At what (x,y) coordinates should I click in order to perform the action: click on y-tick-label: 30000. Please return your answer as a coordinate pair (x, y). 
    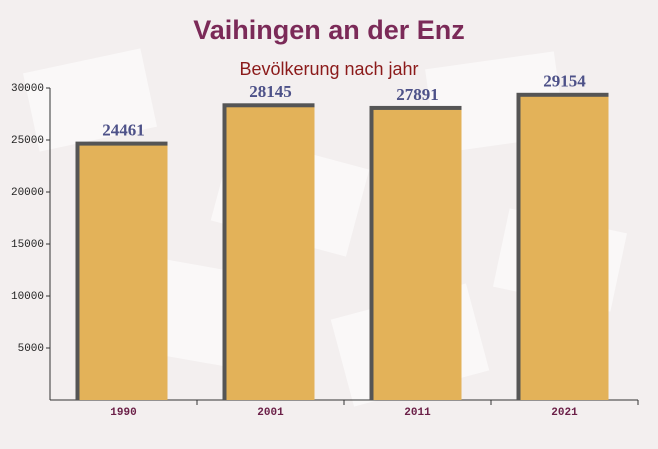
    Looking at the image, I should click on (27, 89).